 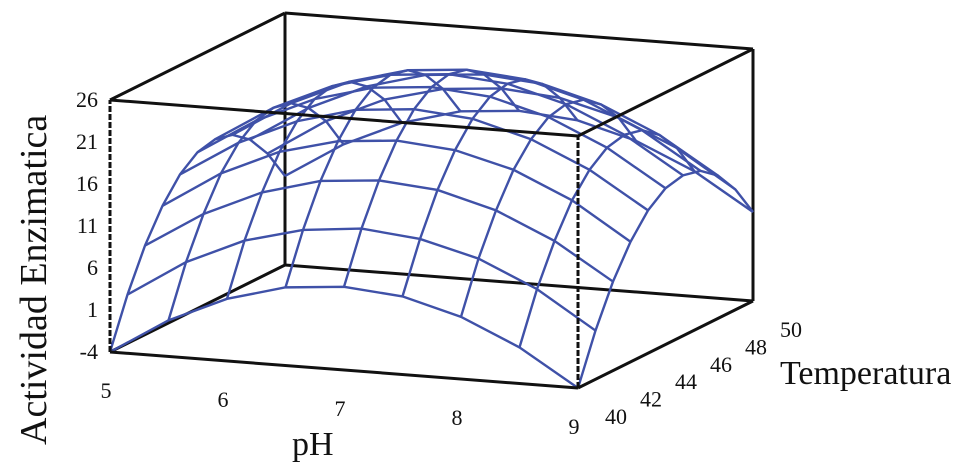 I want to click on y-tick-label: 40, so click(x=616, y=416).